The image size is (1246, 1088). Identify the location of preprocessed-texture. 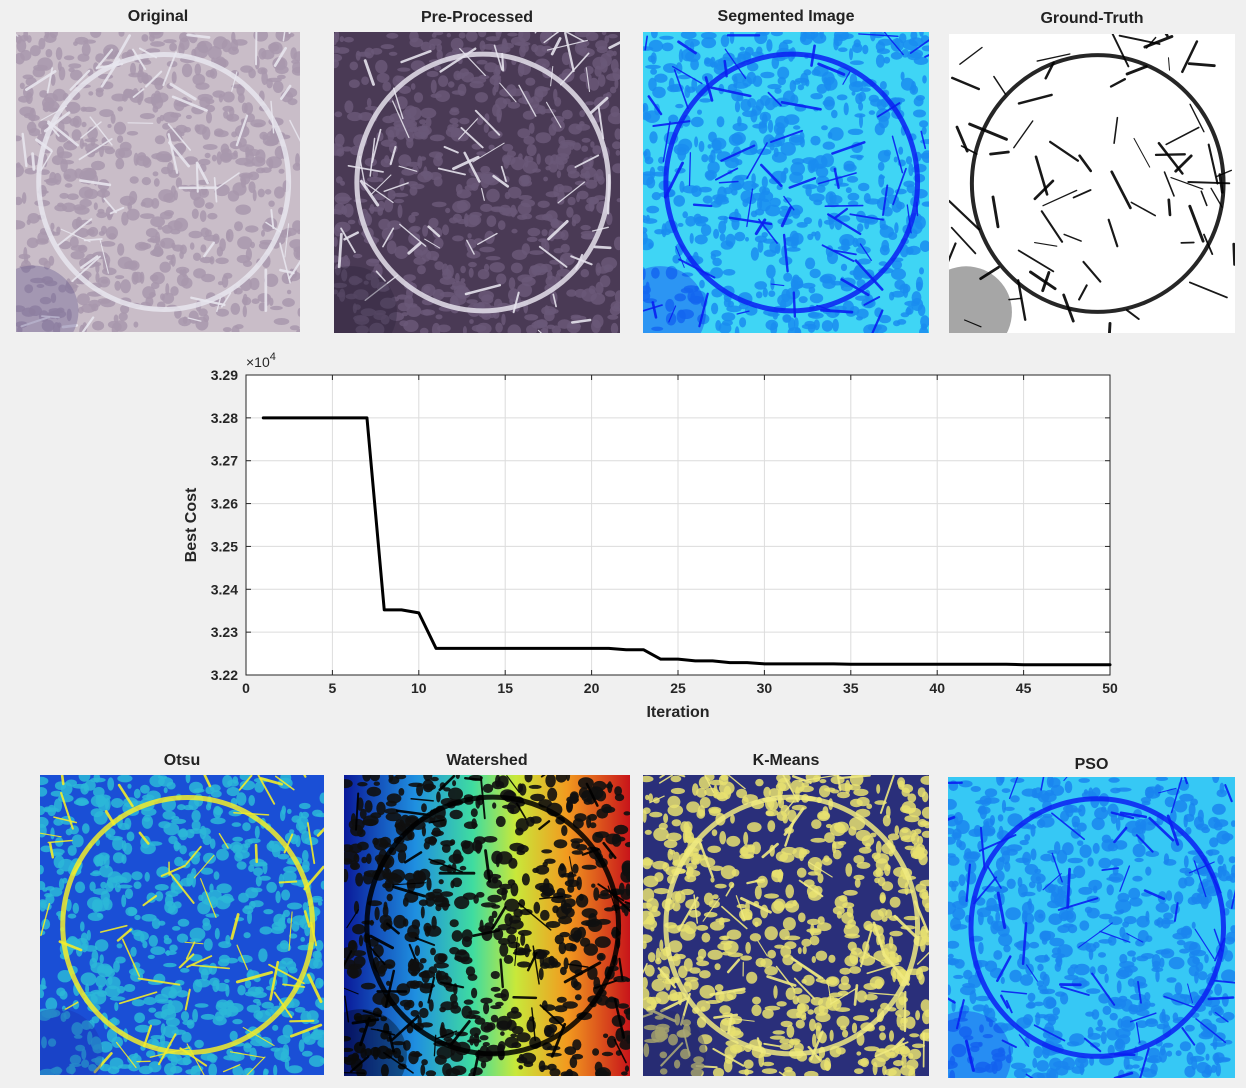
(477, 182).